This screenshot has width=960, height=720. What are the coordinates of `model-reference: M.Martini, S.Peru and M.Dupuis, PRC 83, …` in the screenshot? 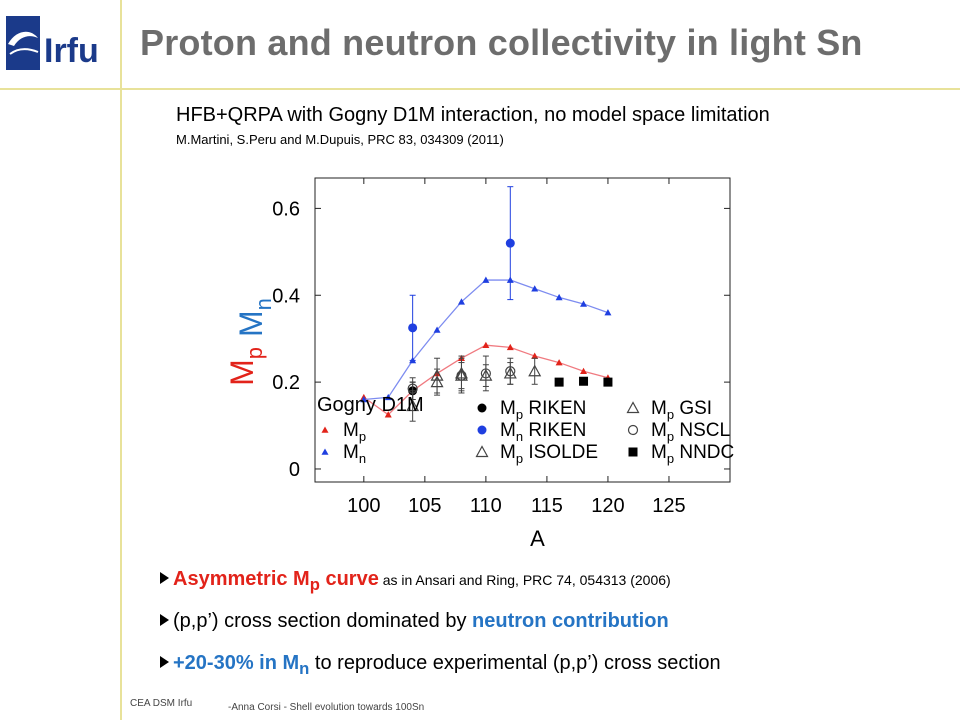 It's located at (340, 139).